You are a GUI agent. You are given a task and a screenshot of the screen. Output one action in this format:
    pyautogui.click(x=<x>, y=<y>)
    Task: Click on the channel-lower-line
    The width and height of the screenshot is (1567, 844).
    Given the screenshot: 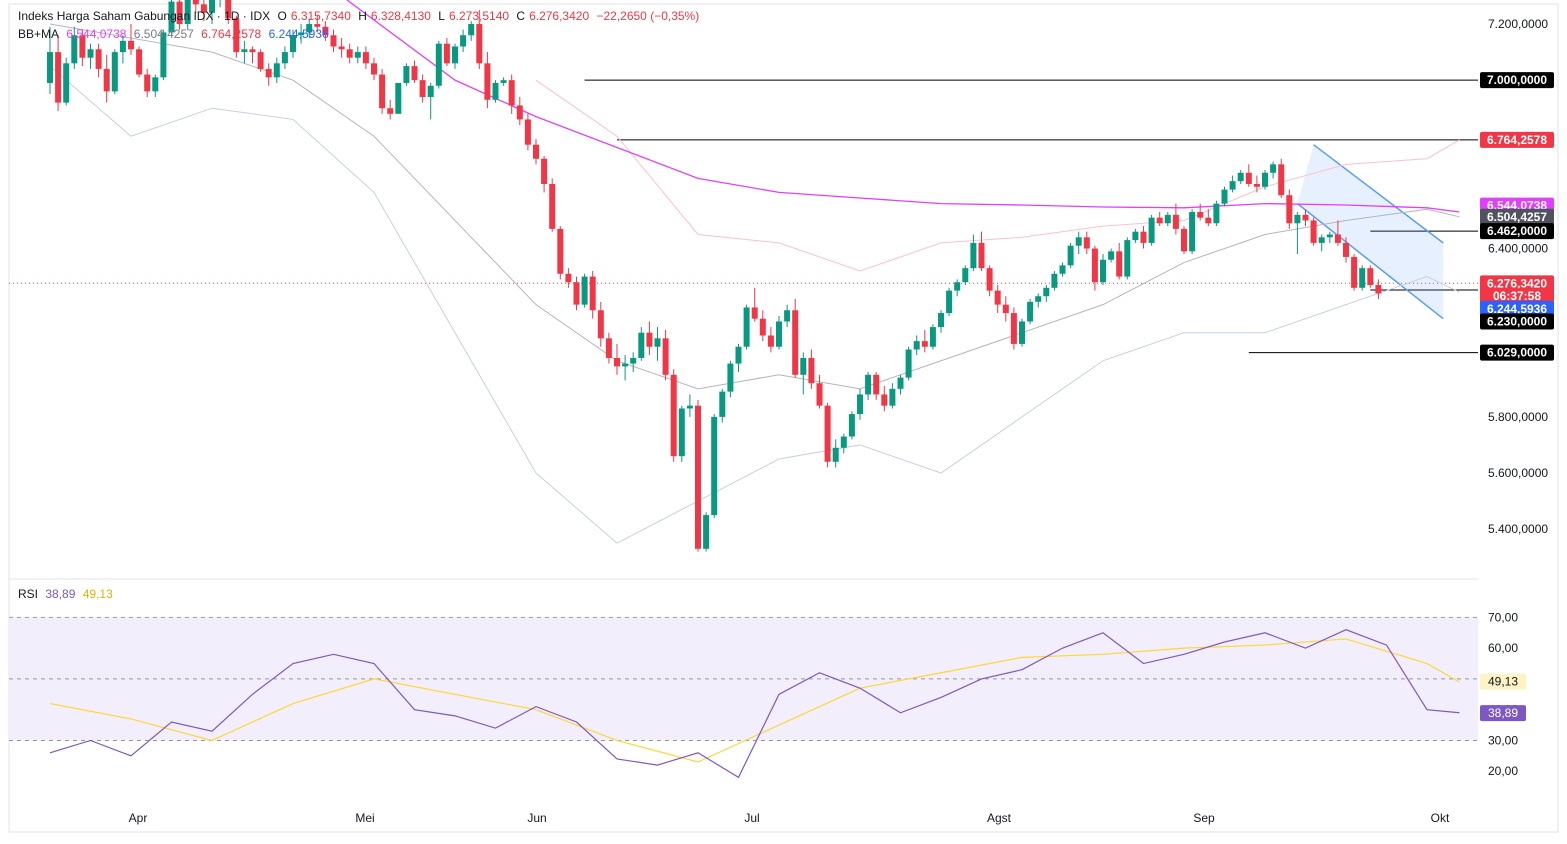 What is the action you would take?
    pyautogui.click(x=1370, y=261)
    